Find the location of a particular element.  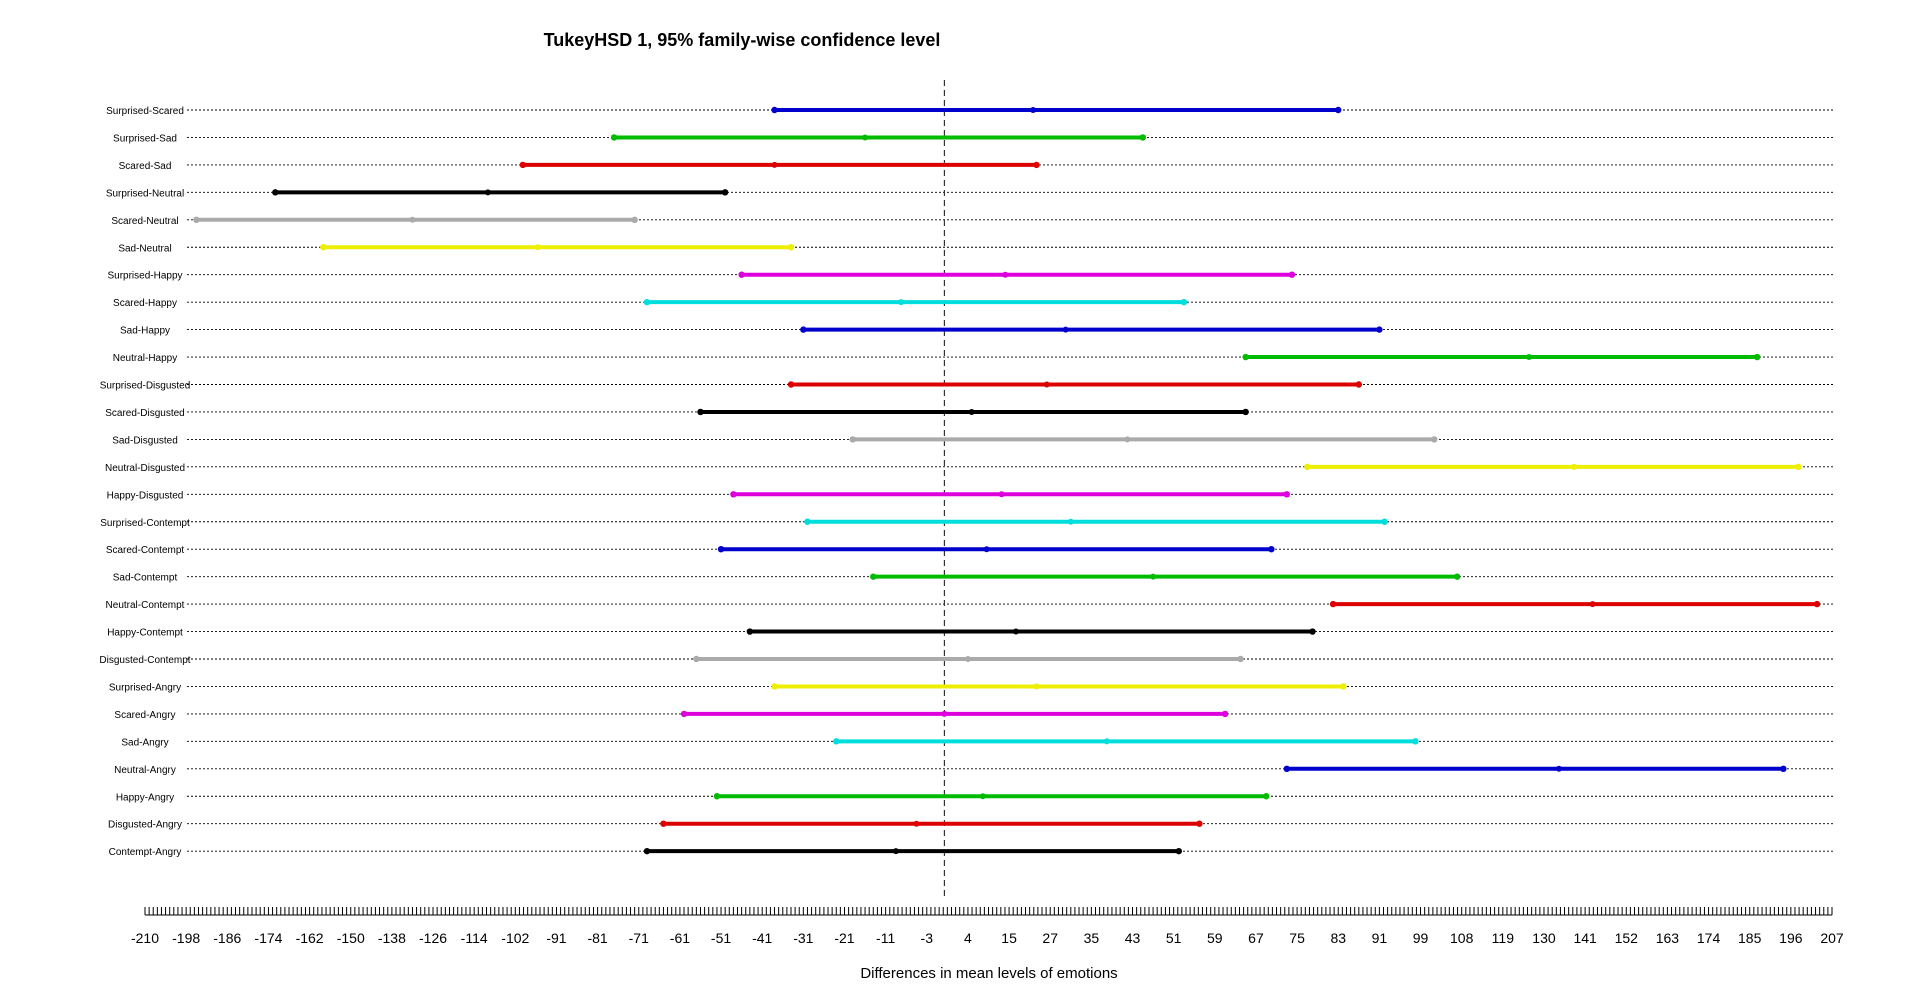

x-tick-label: 141 is located at coordinates (1585, 938).